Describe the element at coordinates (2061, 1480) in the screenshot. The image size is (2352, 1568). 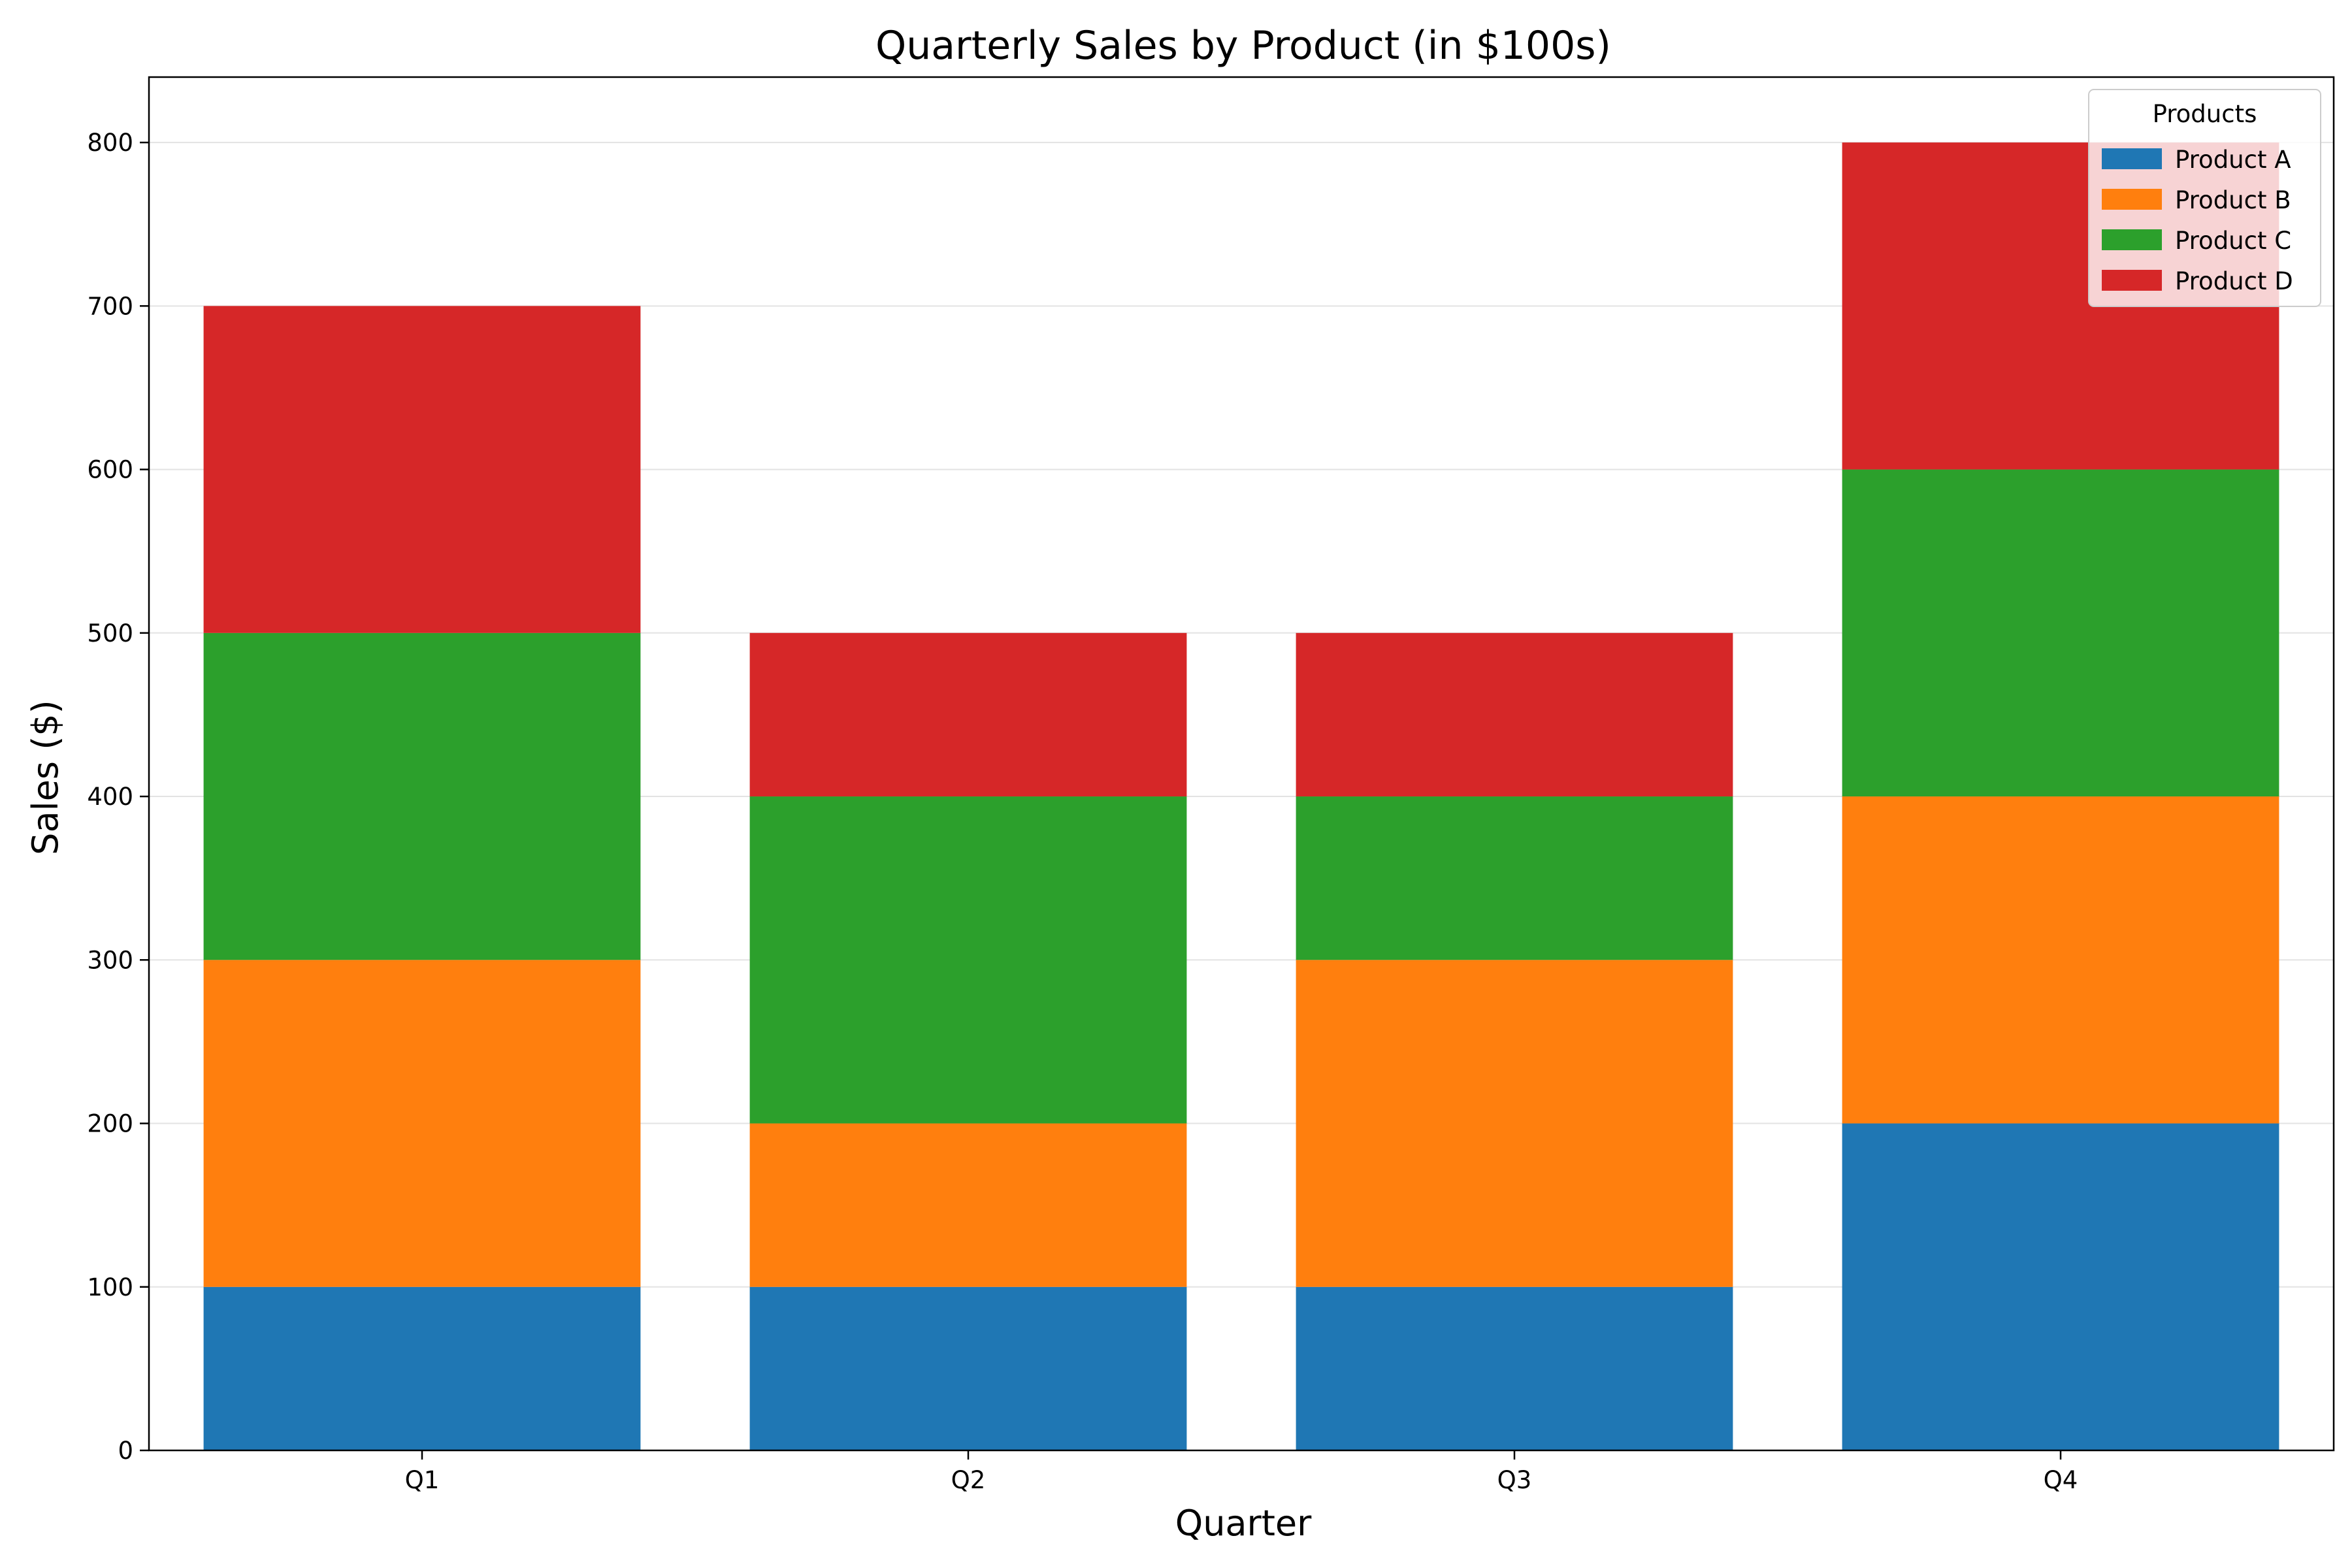
I see `x-tick-label-q4: Q4` at that location.